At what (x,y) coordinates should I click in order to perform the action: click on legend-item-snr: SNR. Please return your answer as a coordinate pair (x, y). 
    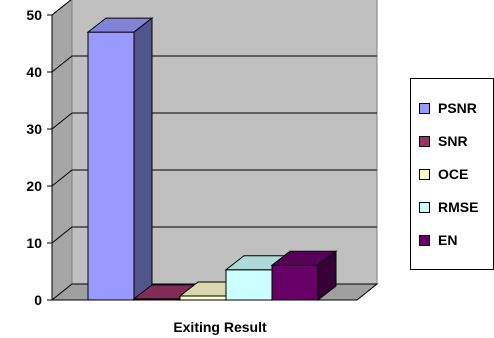
    Looking at the image, I should click on (443, 141).